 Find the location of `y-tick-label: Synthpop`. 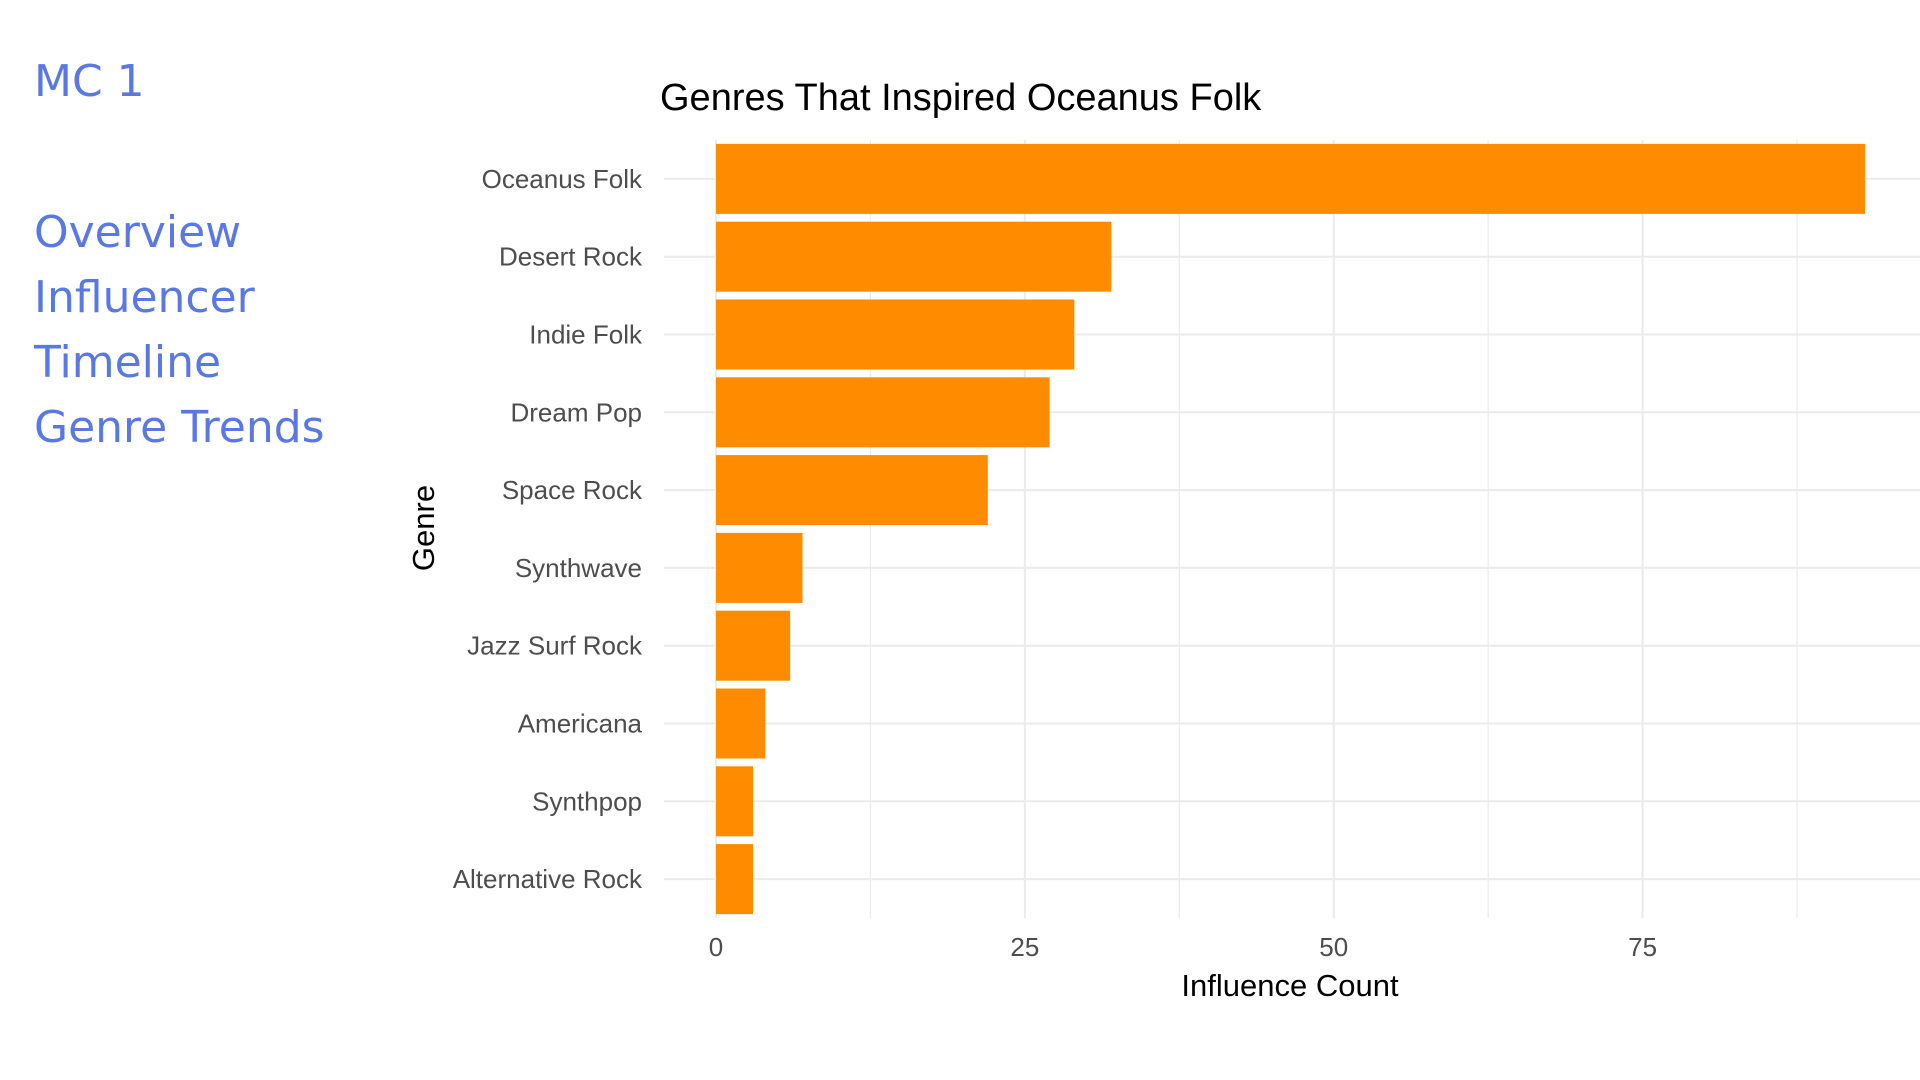

y-tick-label: Synthpop is located at coordinates (587, 801).